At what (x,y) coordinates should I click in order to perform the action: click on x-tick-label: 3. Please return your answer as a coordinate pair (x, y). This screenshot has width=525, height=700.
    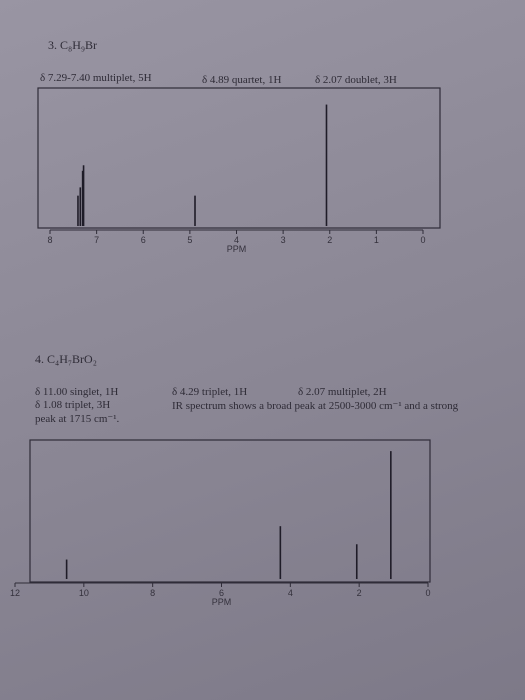
    Looking at the image, I should click on (283, 240).